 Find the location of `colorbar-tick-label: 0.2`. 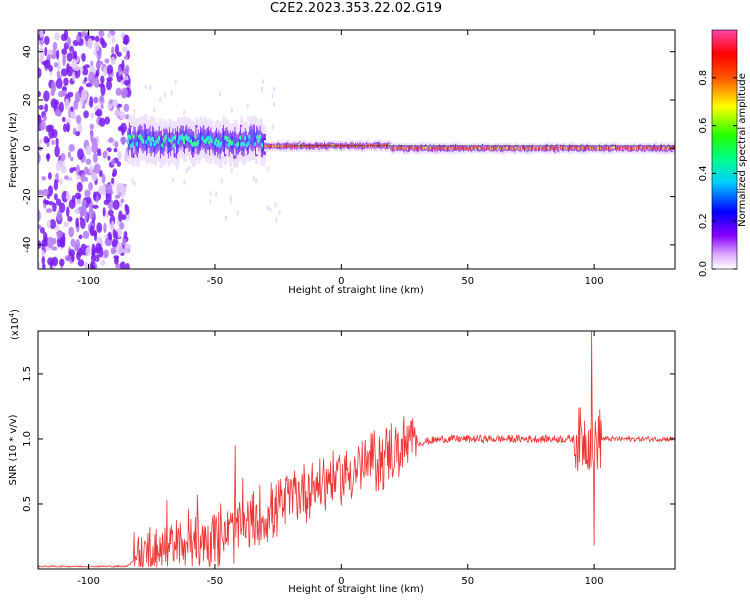

colorbar-tick-label: 0.2 is located at coordinates (703, 221).